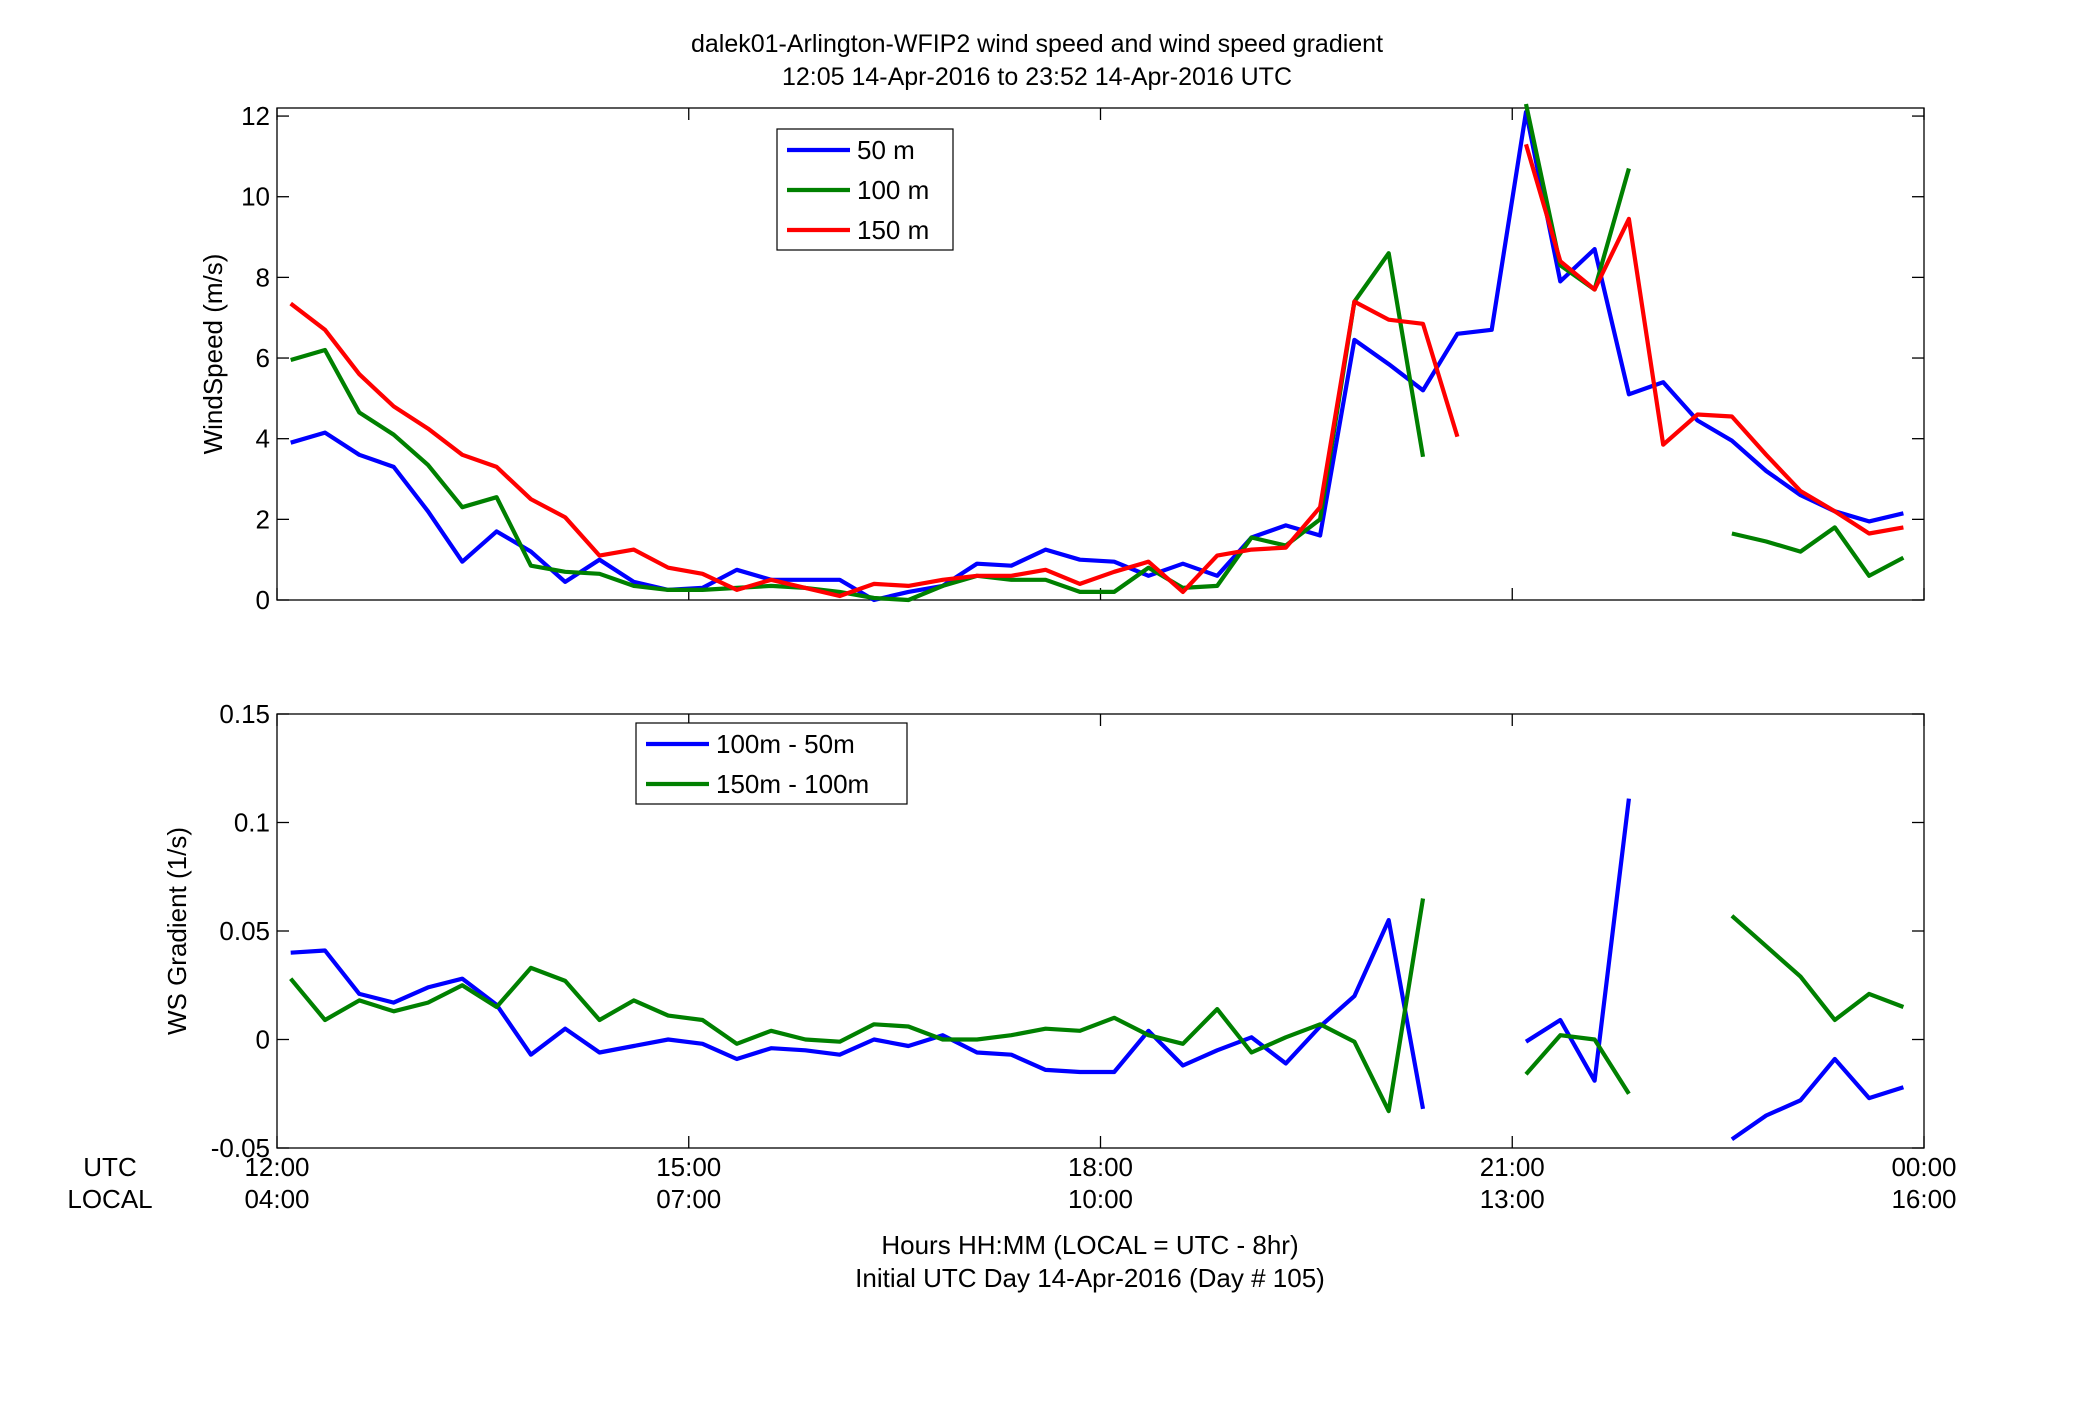  I want to click on legend-label: 150m - 100m, so click(792, 784).